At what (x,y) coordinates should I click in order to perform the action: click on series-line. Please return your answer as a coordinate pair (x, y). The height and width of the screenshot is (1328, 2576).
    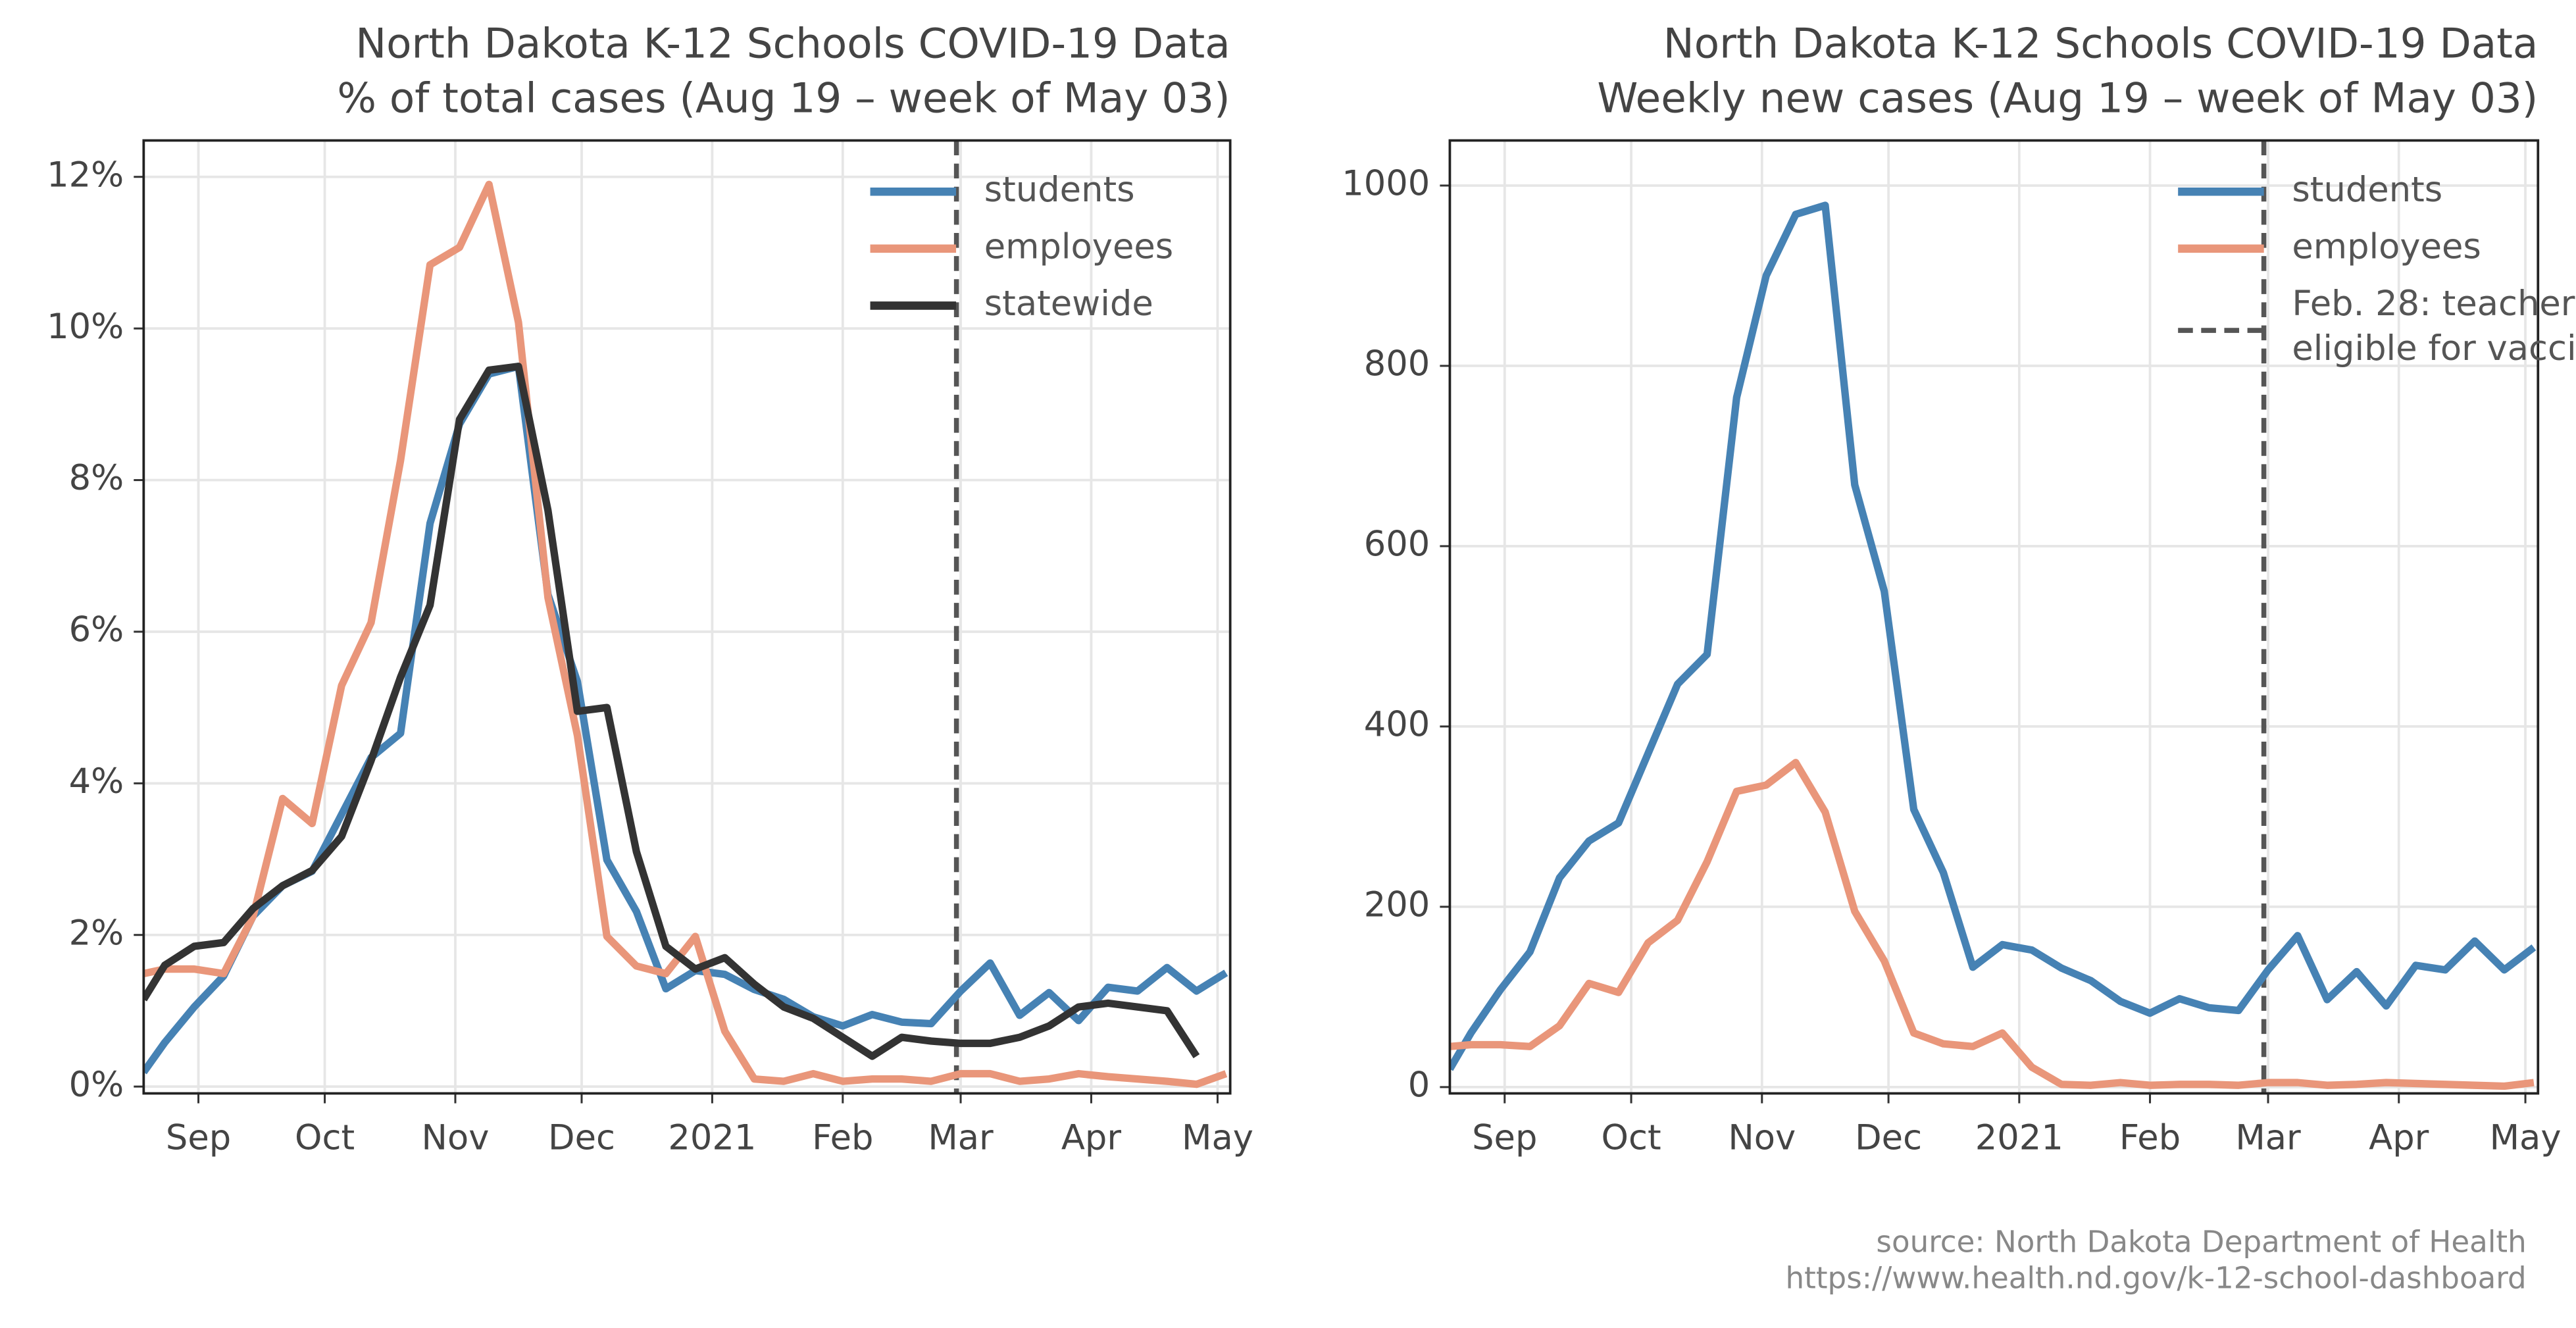
    Looking at the image, I should click on (1993, 925).